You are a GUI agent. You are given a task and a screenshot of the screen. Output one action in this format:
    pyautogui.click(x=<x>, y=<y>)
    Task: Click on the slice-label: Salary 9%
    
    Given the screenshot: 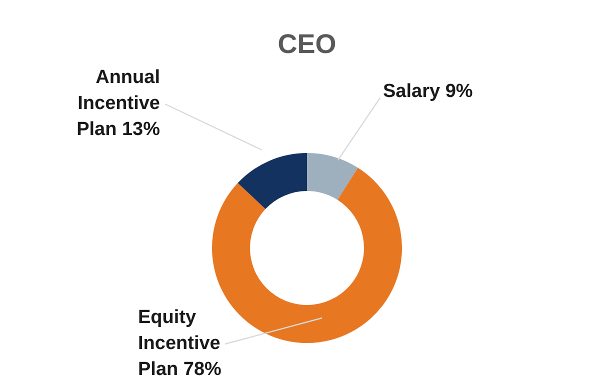 What is the action you would take?
    pyautogui.click(x=428, y=91)
    